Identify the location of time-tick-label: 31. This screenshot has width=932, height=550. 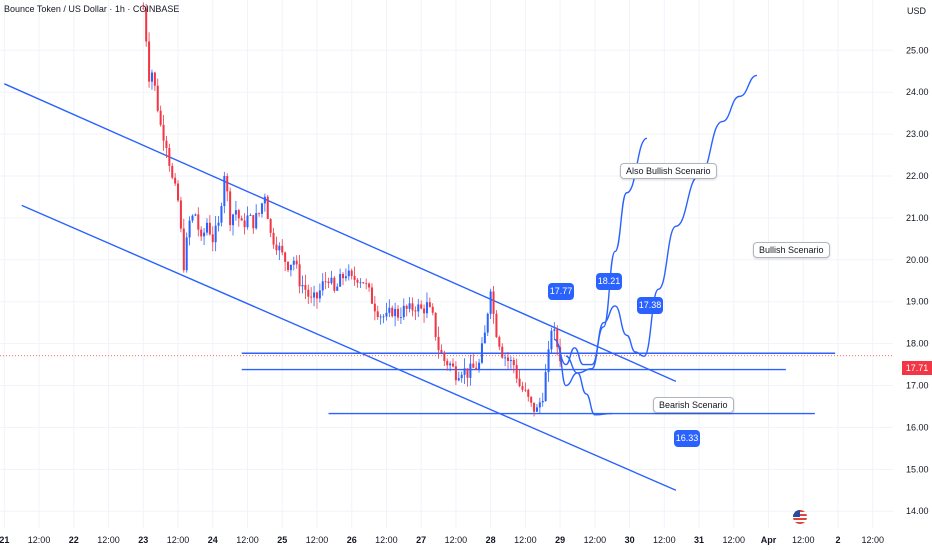
(699, 540).